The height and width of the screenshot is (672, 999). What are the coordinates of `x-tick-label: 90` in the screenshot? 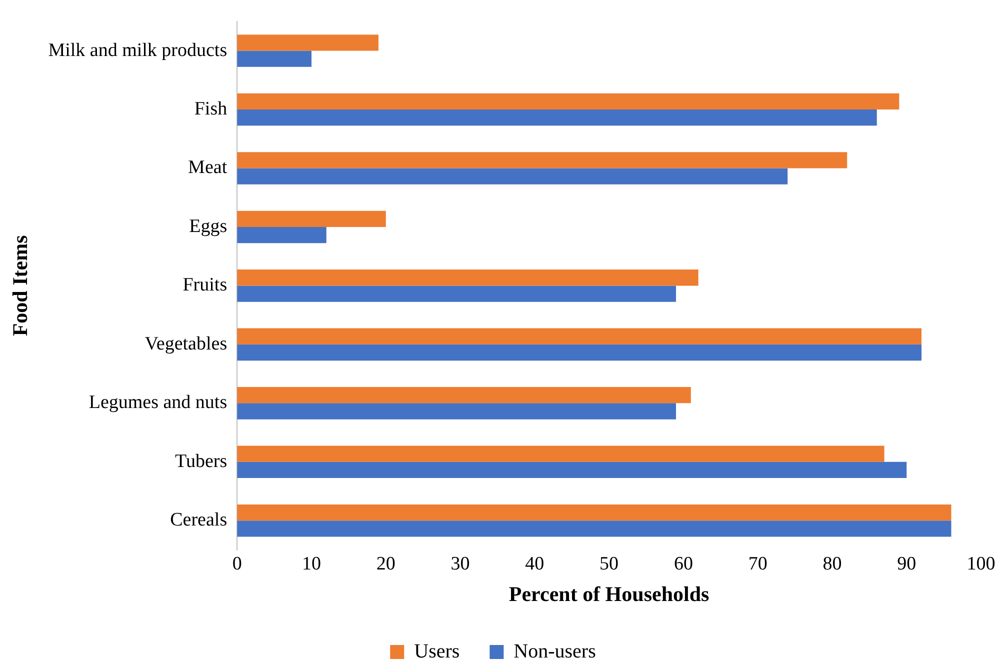 It's located at (906, 563).